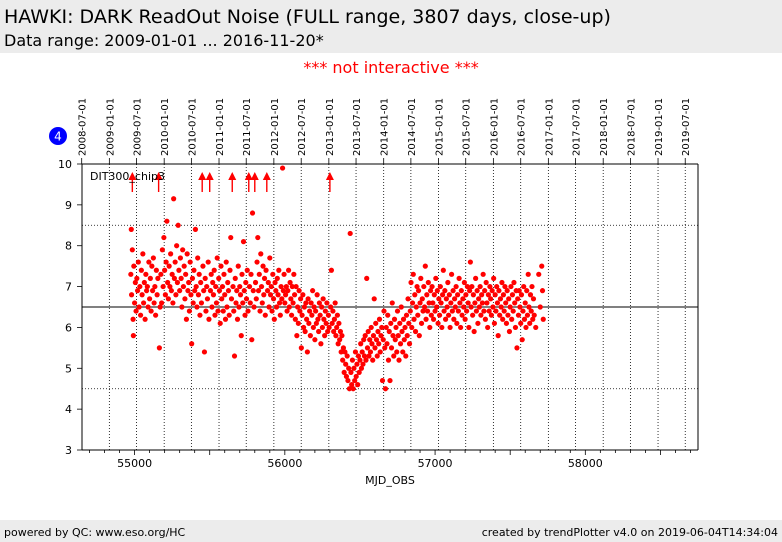 This screenshot has width=782, height=542. What do you see at coordinates (220, 127) in the screenshot?
I see `date-tick-label: 2011-01-01` at bounding box center [220, 127].